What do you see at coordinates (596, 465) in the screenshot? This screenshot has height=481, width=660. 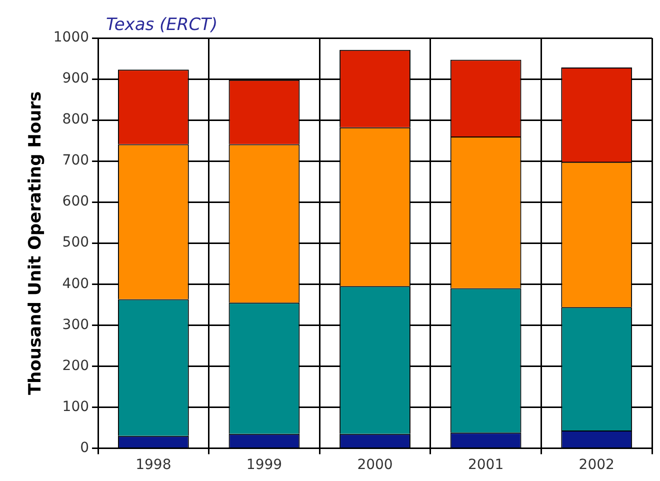 I see `x-tick-label: 2002` at bounding box center [596, 465].